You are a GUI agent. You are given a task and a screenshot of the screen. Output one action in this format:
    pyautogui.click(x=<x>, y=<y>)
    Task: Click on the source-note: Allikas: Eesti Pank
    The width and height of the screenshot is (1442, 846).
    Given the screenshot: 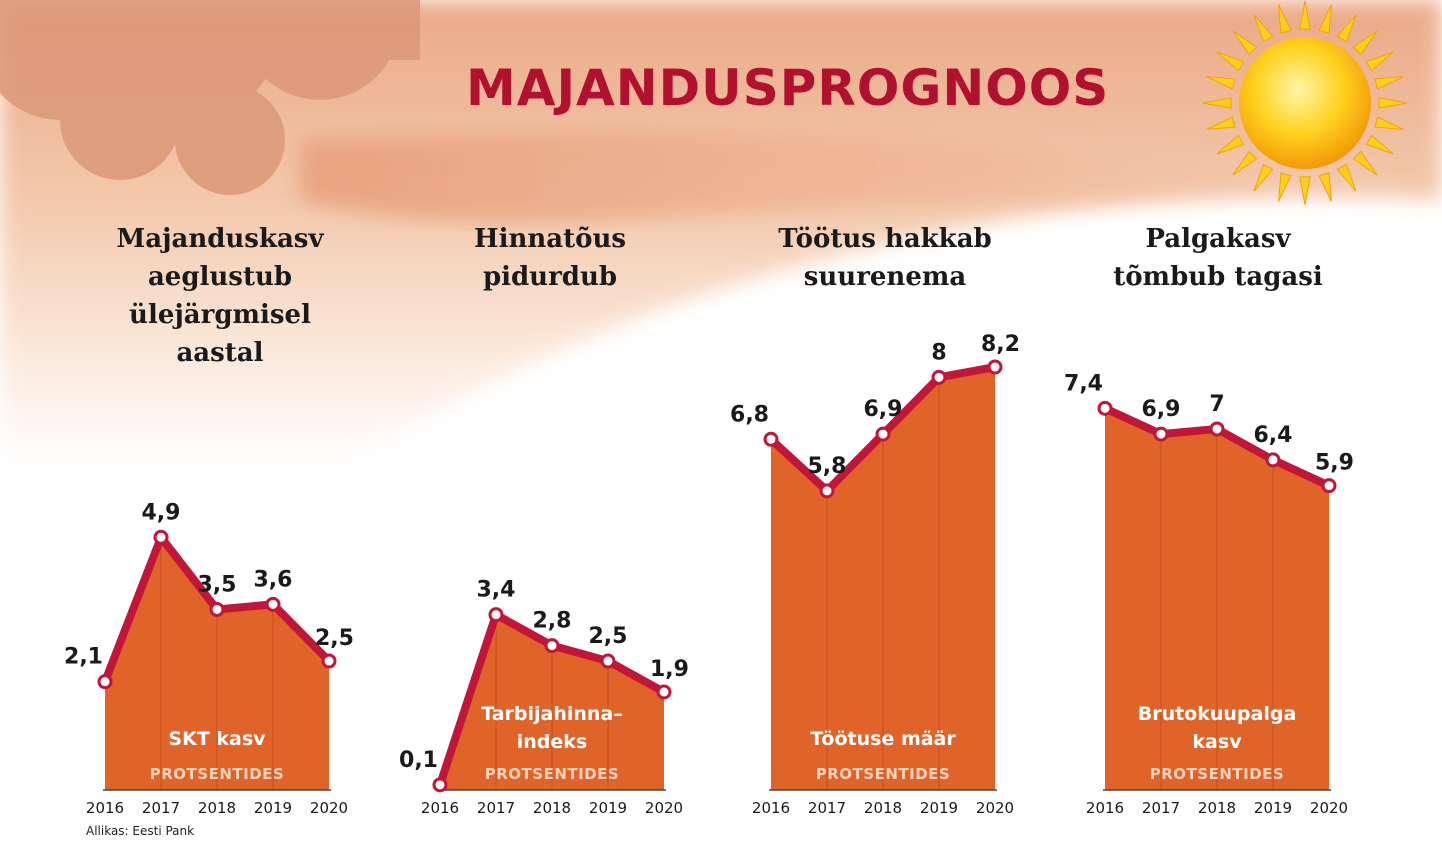 What is the action you would take?
    pyautogui.click(x=140, y=831)
    